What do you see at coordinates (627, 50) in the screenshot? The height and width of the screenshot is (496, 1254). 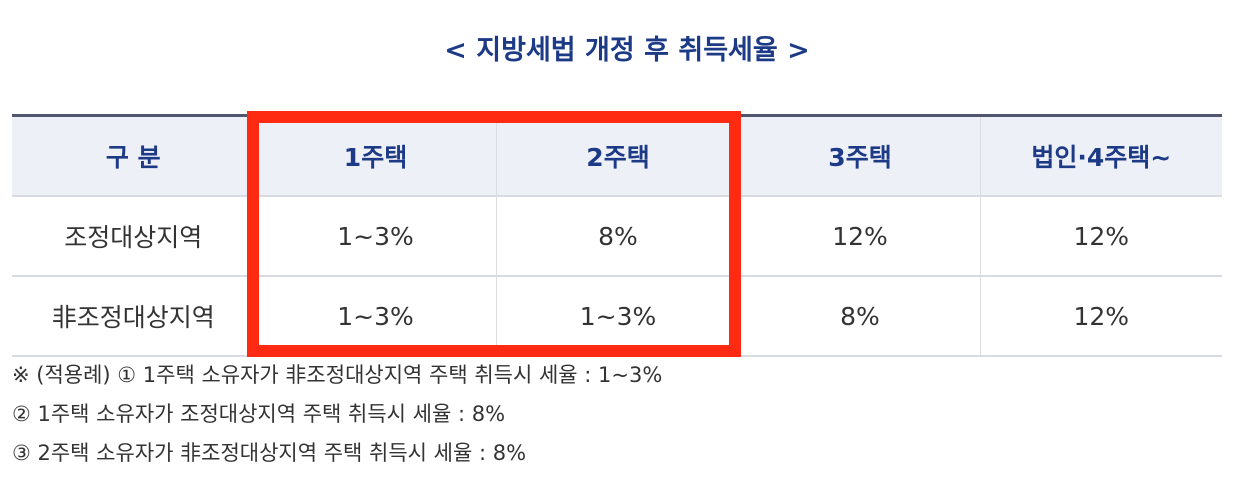 I see `page-title: < 지방세법 개정 후 취득세율 >` at bounding box center [627, 50].